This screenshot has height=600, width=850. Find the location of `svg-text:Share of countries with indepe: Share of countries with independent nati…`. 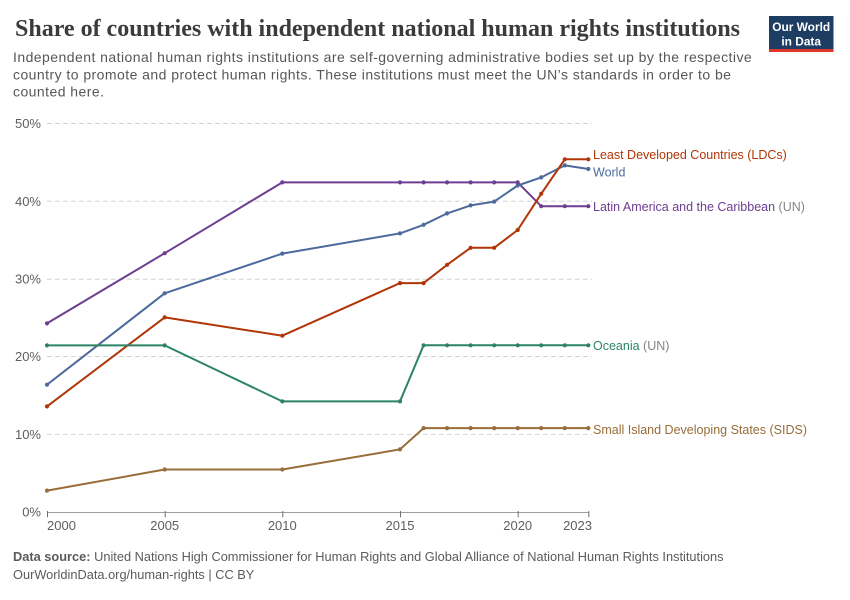

svg-text:Share of countries with indepe: Share of countries with independent nati… is located at coordinates (377, 29).